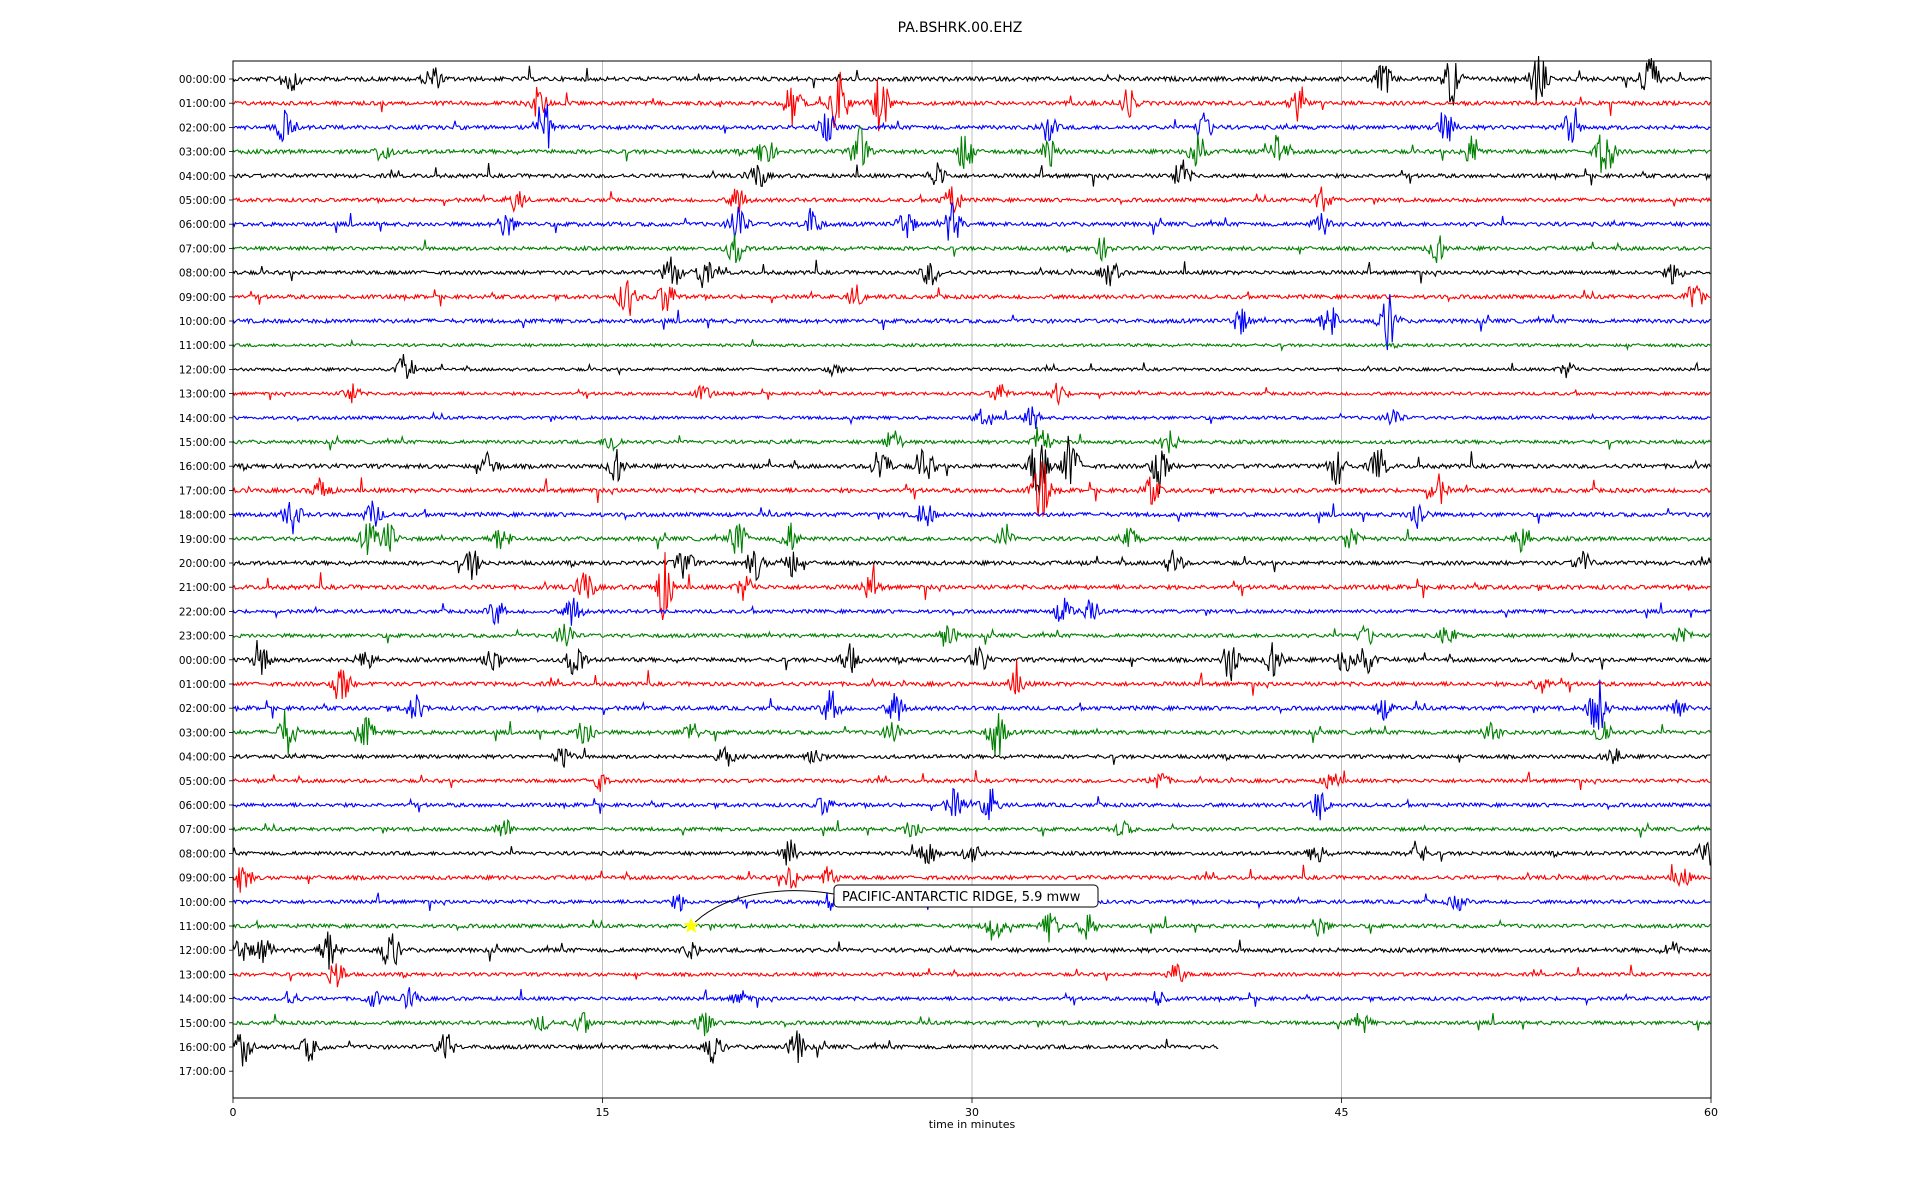 The image size is (1920, 1200). Describe the element at coordinates (202, 661) in the screenshot. I see `y-tick-label-24: 00:00:00` at that location.